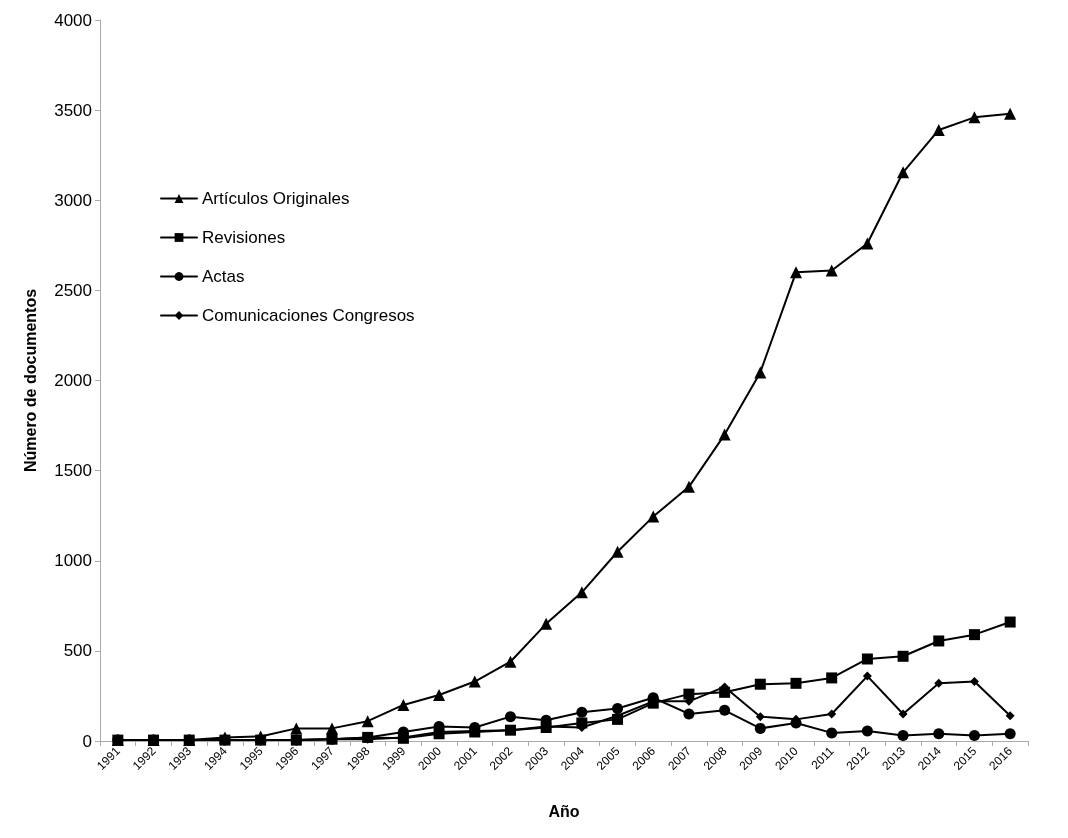 This screenshot has height=838, width=1068. I want to click on y-axis-title: Número de documentos, so click(30, 380).